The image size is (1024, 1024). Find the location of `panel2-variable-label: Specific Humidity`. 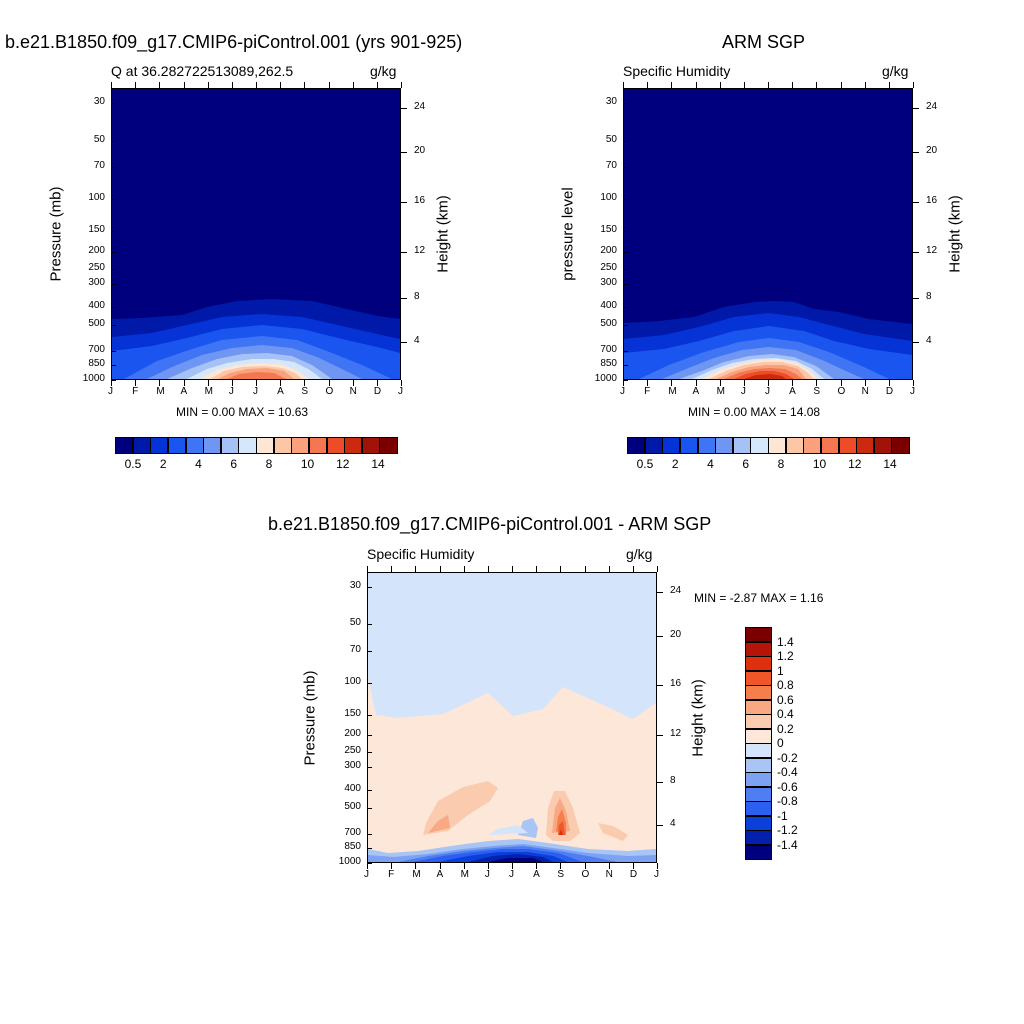

panel2-variable-label: Specific Humidity is located at coordinates (677, 71).